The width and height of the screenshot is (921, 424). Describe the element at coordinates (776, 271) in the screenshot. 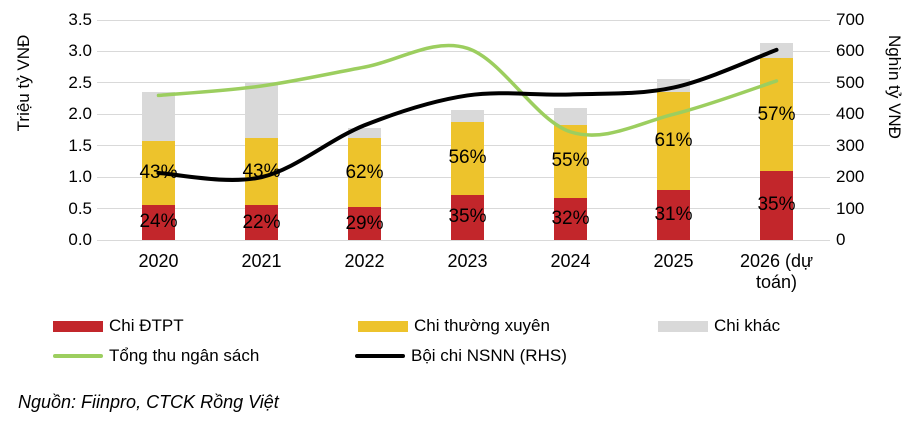

I see `x-axis-label: 2026 (dự toán)` at that location.